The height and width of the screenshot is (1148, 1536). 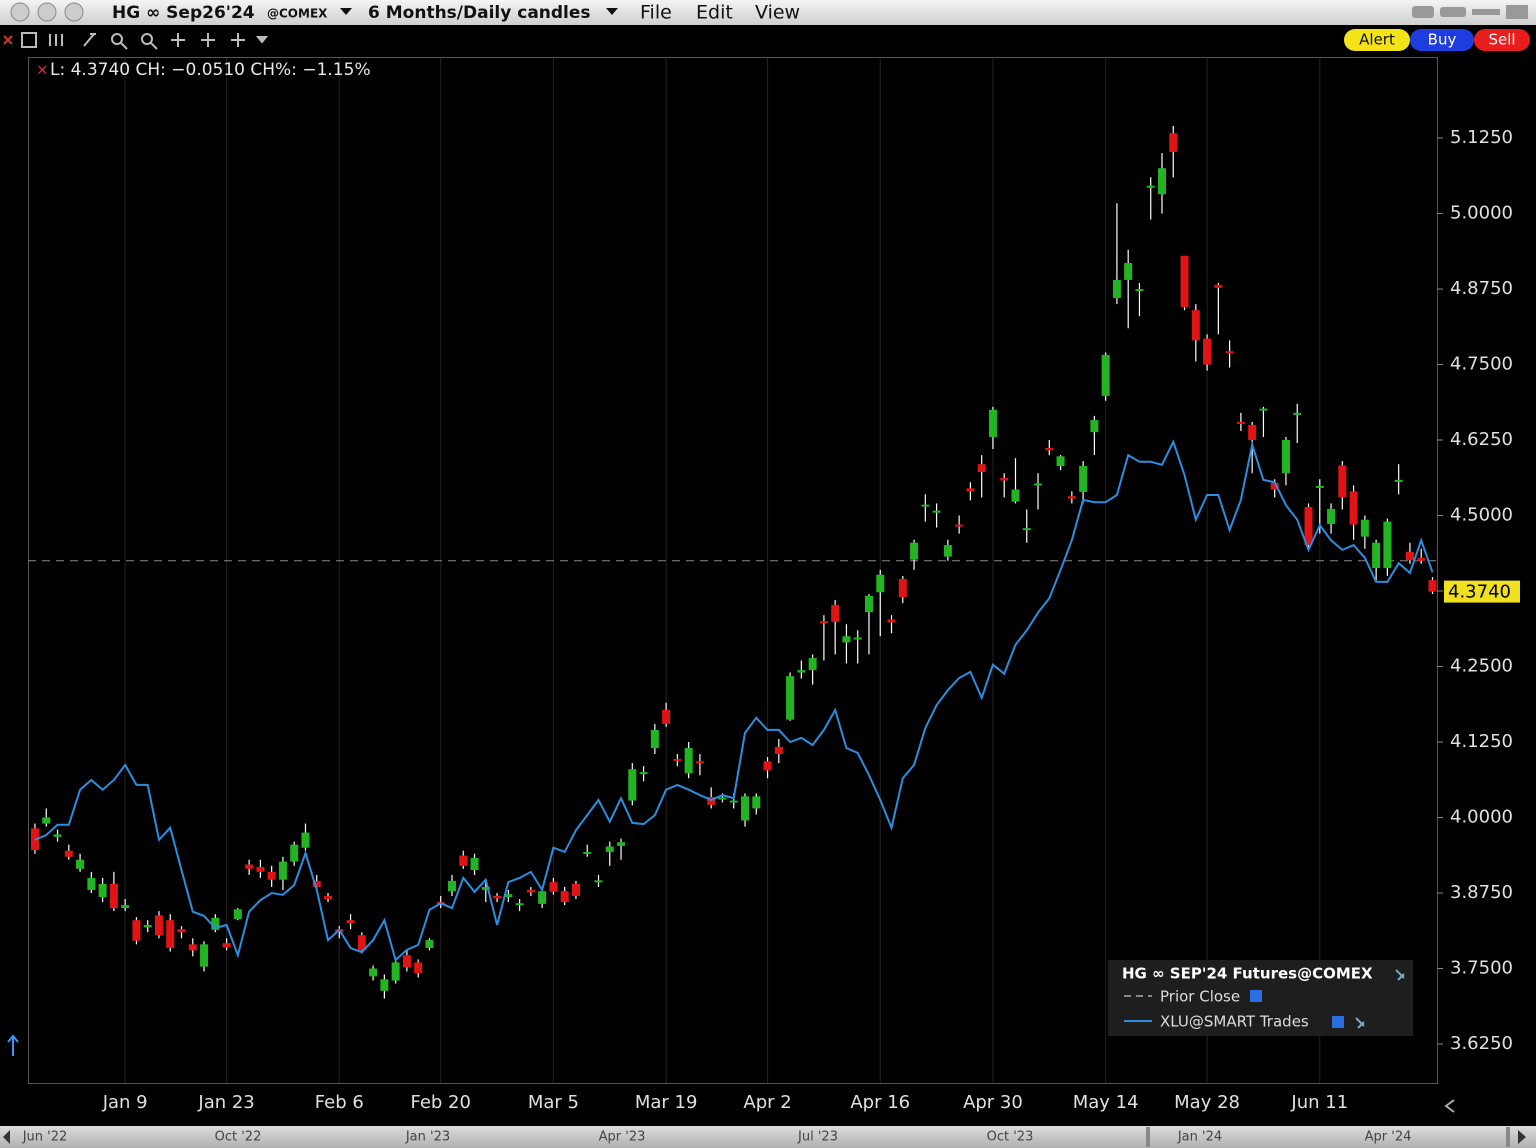 What do you see at coordinates (1247, 974) in the screenshot?
I see `legend-title: HG ∞ SEP'24 Futures@COMEX` at bounding box center [1247, 974].